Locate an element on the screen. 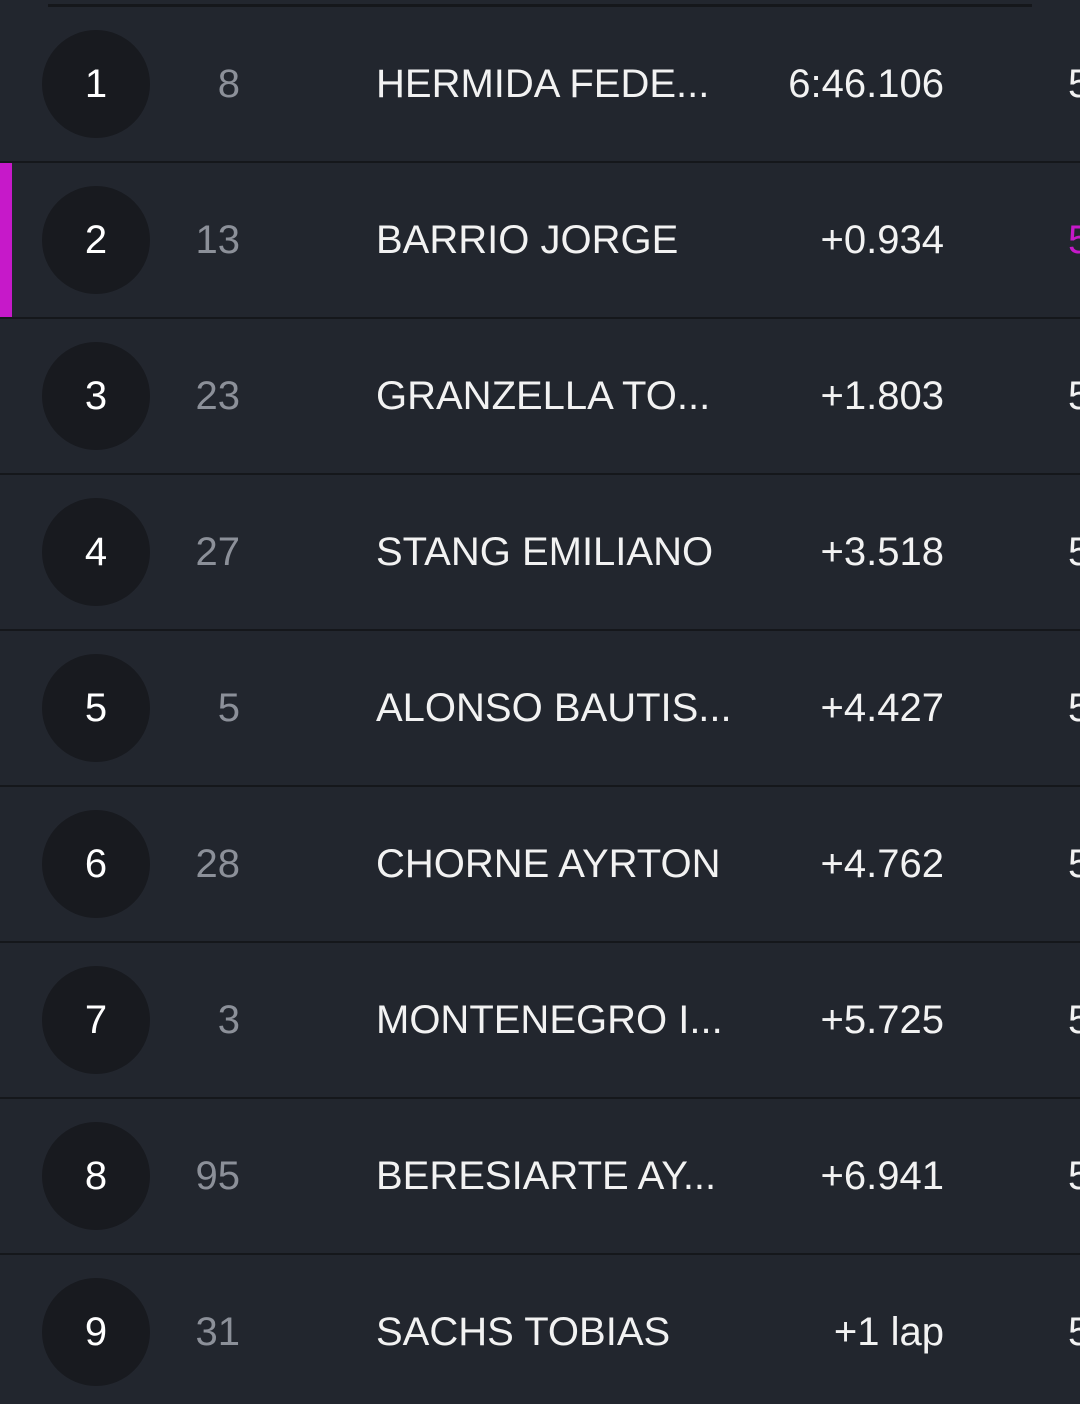 The height and width of the screenshot is (1404, 1080). position-badge: 6 is located at coordinates (96, 864).